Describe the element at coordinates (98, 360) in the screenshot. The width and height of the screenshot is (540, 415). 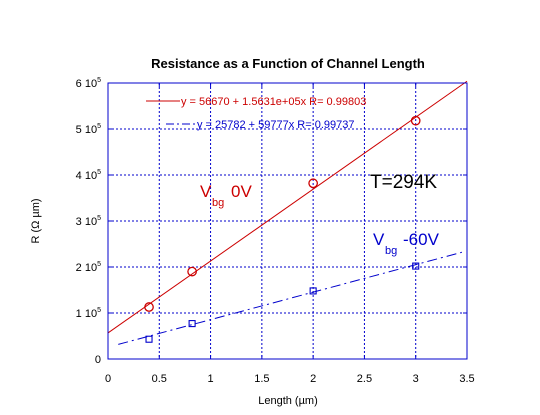
I see `y-tick-label: 0` at that location.